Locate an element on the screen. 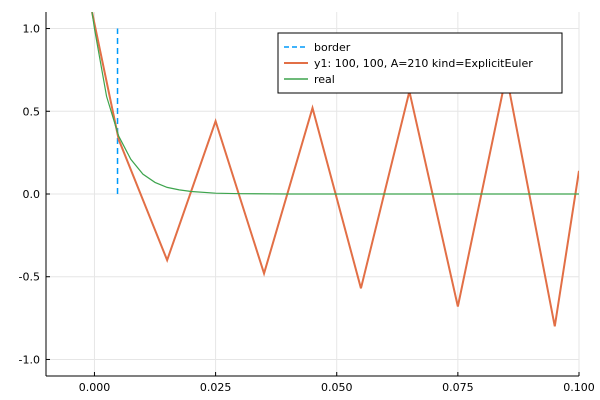 This screenshot has width=600, height=400. x-tick-label: 0.025 is located at coordinates (216, 387).